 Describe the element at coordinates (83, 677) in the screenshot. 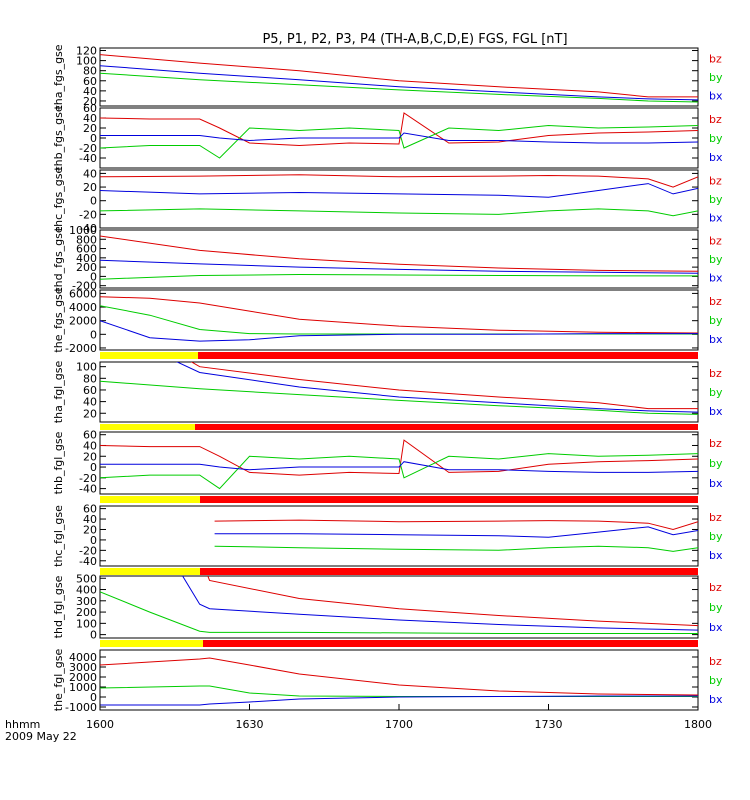

I see `ytick-label: 2000` at that location.